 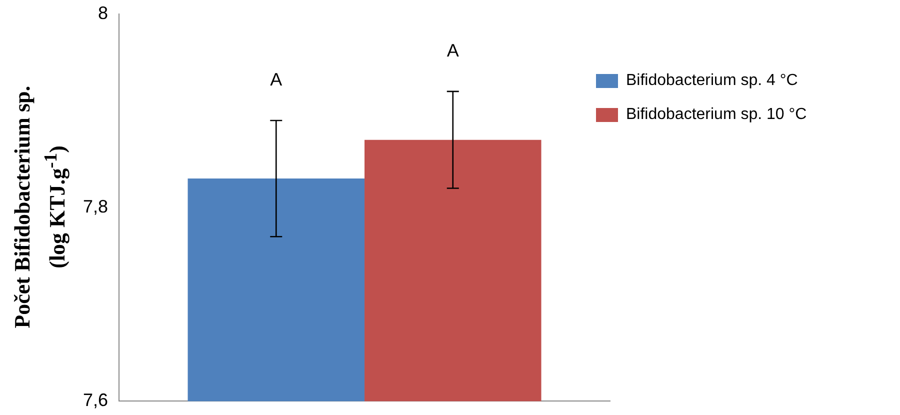 I want to click on legend-label: Bifidobacterium sp. 4 °C, so click(x=712, y=81).